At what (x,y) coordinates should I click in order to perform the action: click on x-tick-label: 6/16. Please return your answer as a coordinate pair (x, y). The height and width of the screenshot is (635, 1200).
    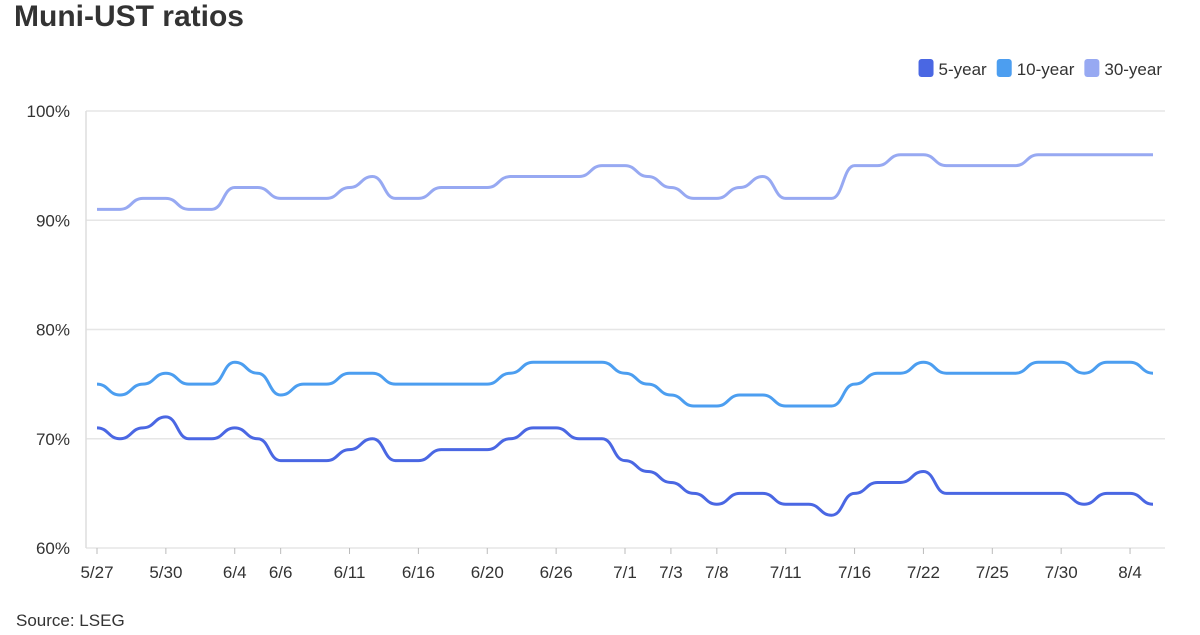
    Looking at the image, I should click on (418, 572).